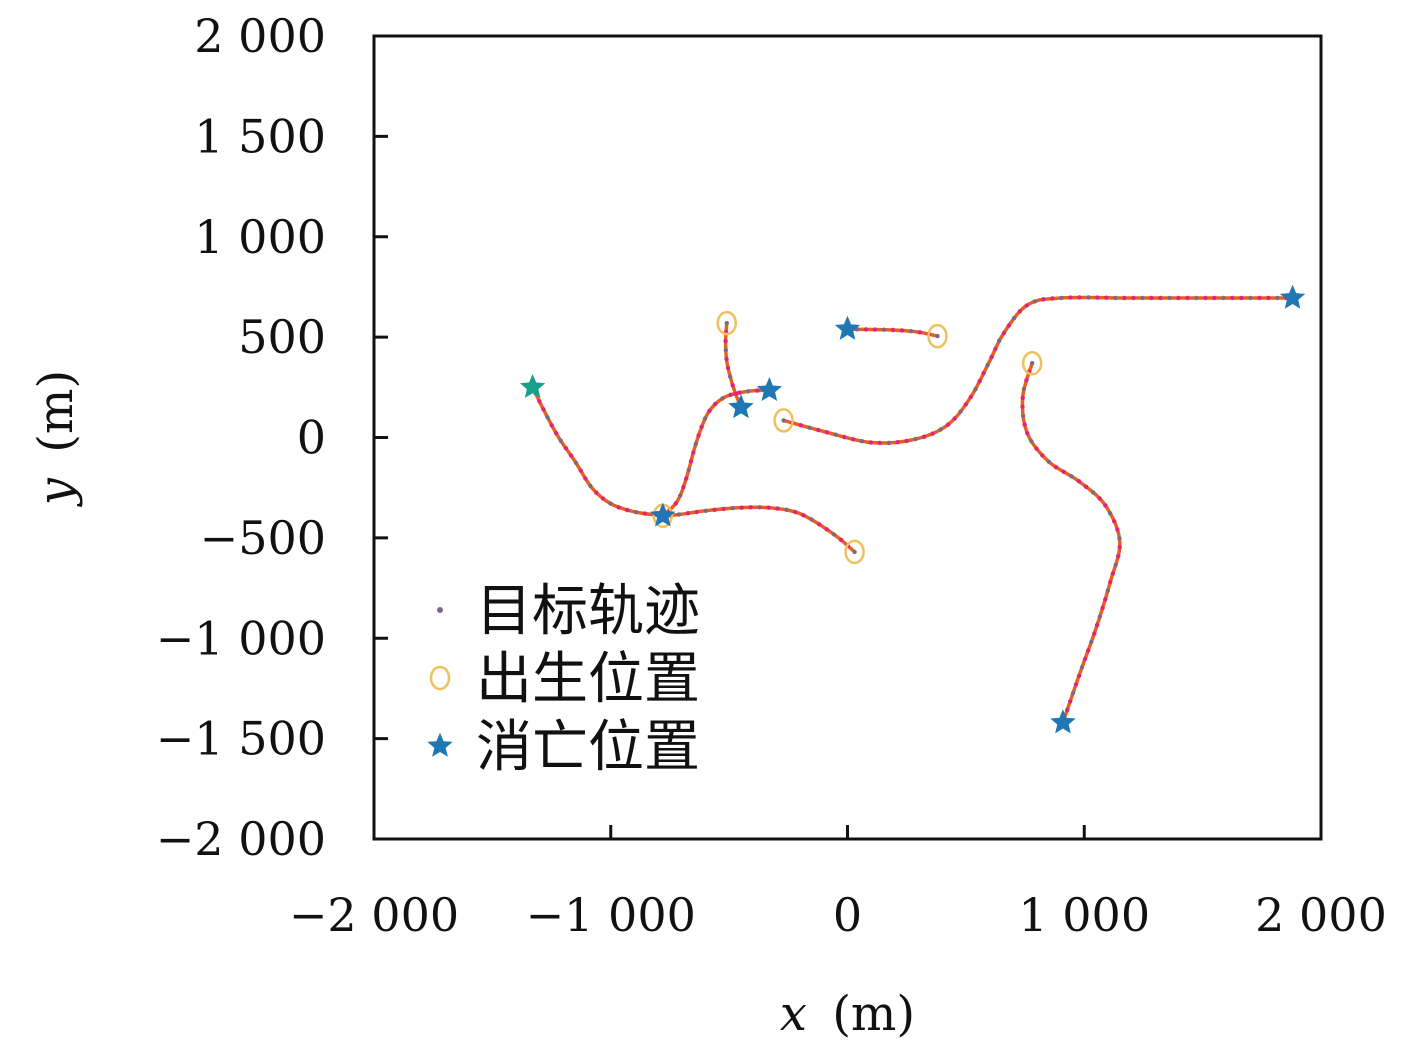 Image resolution: width=1417 pixels, height=1050 pixels. What do you see at coordinates (847, 1014) in the screenshot?
I see `x-axis-label: x (m)` at bounding box center [847, 1014].